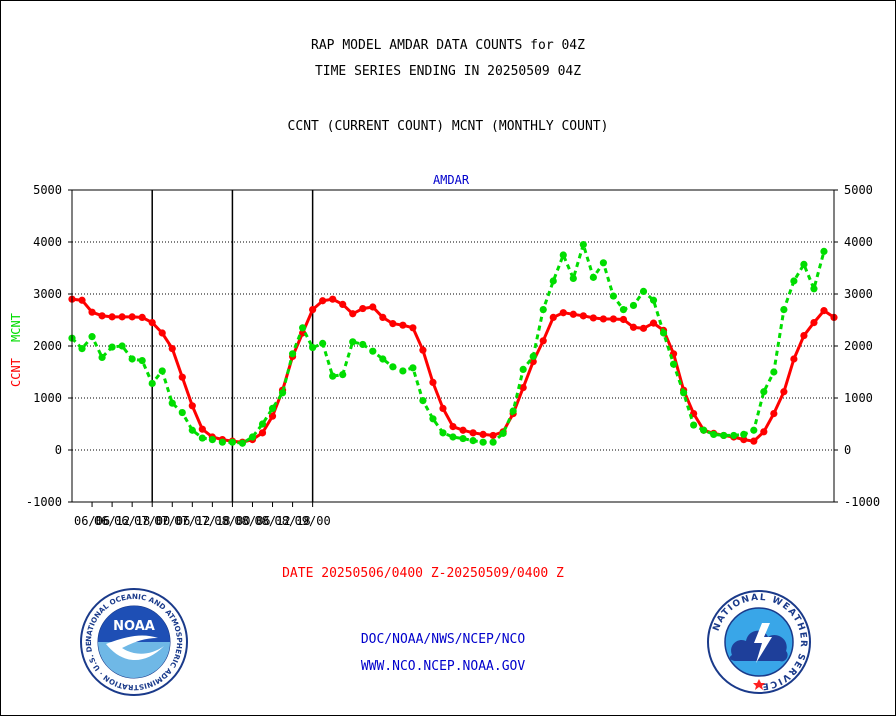  Describe the element at coordinates (448, 71) in the screenshot. I see `chart-title-line-2: TIME SERIES ENDING IN 20250509 04Z` at that location.